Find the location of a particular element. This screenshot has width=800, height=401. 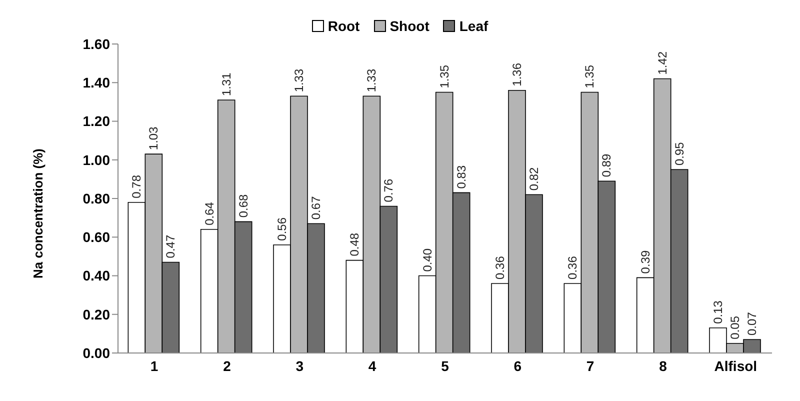

legend-label: Shoot is located at coordinates (410, 26).